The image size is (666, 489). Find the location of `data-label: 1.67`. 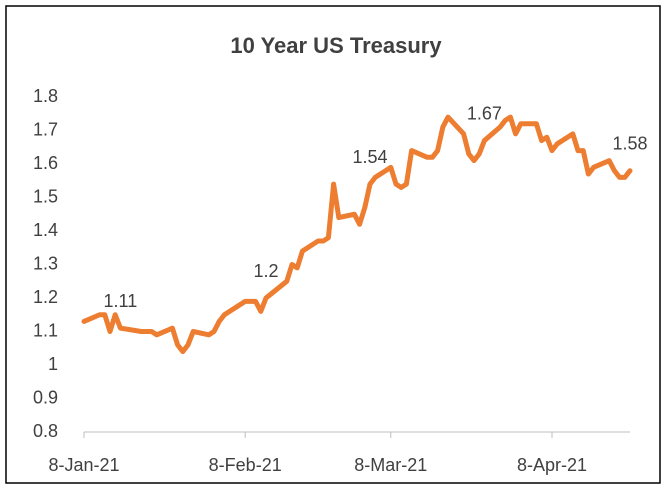

data-label: 1.67 is located at coordinates (484, 113).